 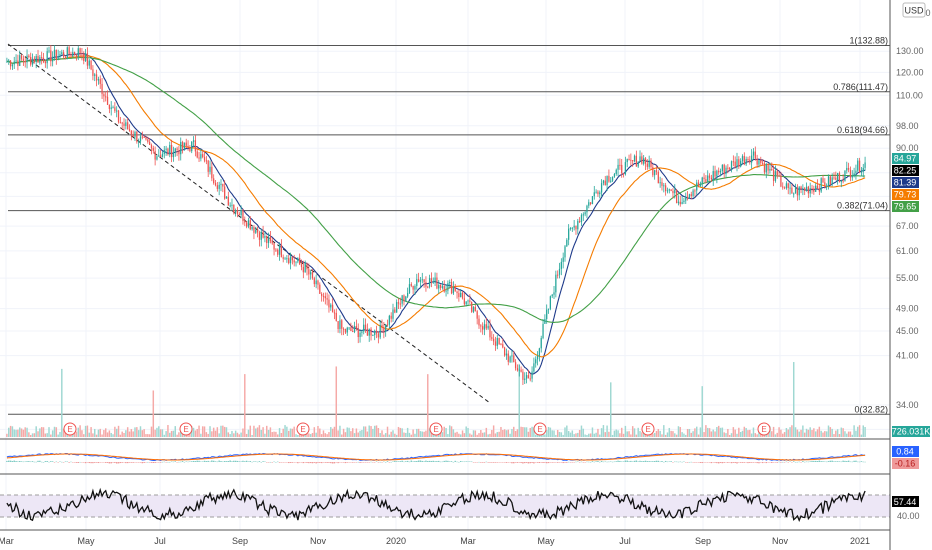 What do you see at coordinates (910, 51) in the screenshot?
I see `price-tick-label: 130.00` at bounding box center [910, 51].